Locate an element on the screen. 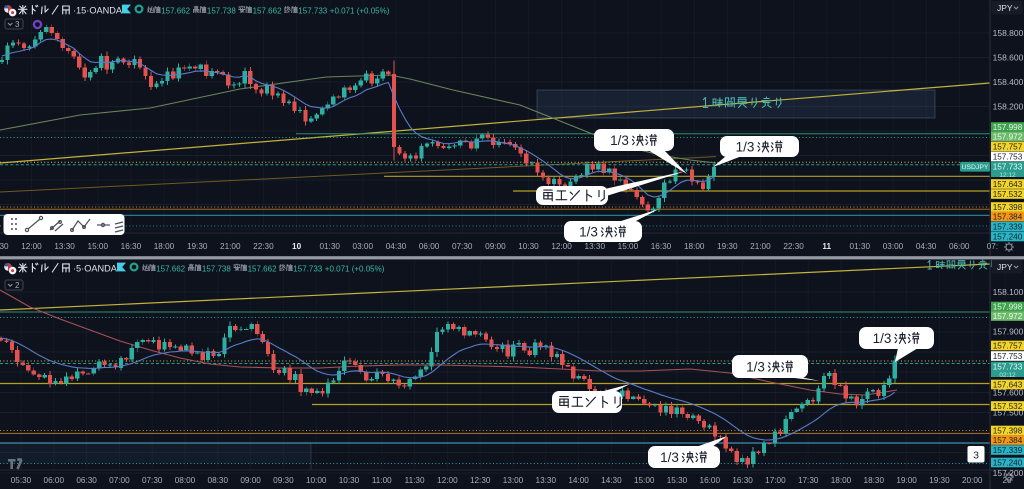  svg-text: 158.600 is located at coordinates (1008, 58).